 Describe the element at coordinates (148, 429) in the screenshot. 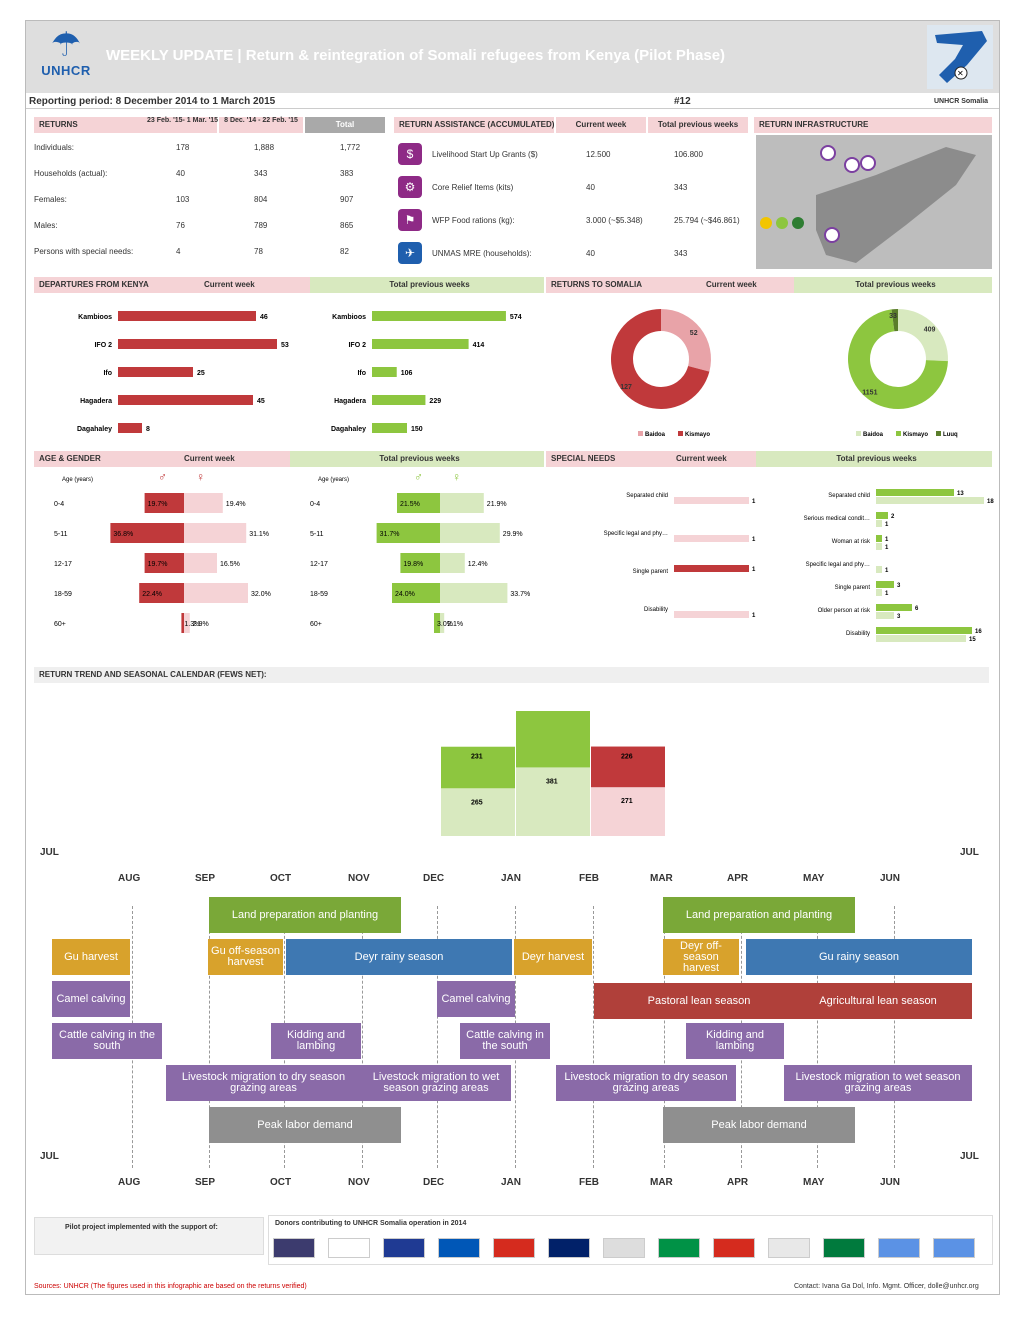

I see `data-label: 8` at that location.